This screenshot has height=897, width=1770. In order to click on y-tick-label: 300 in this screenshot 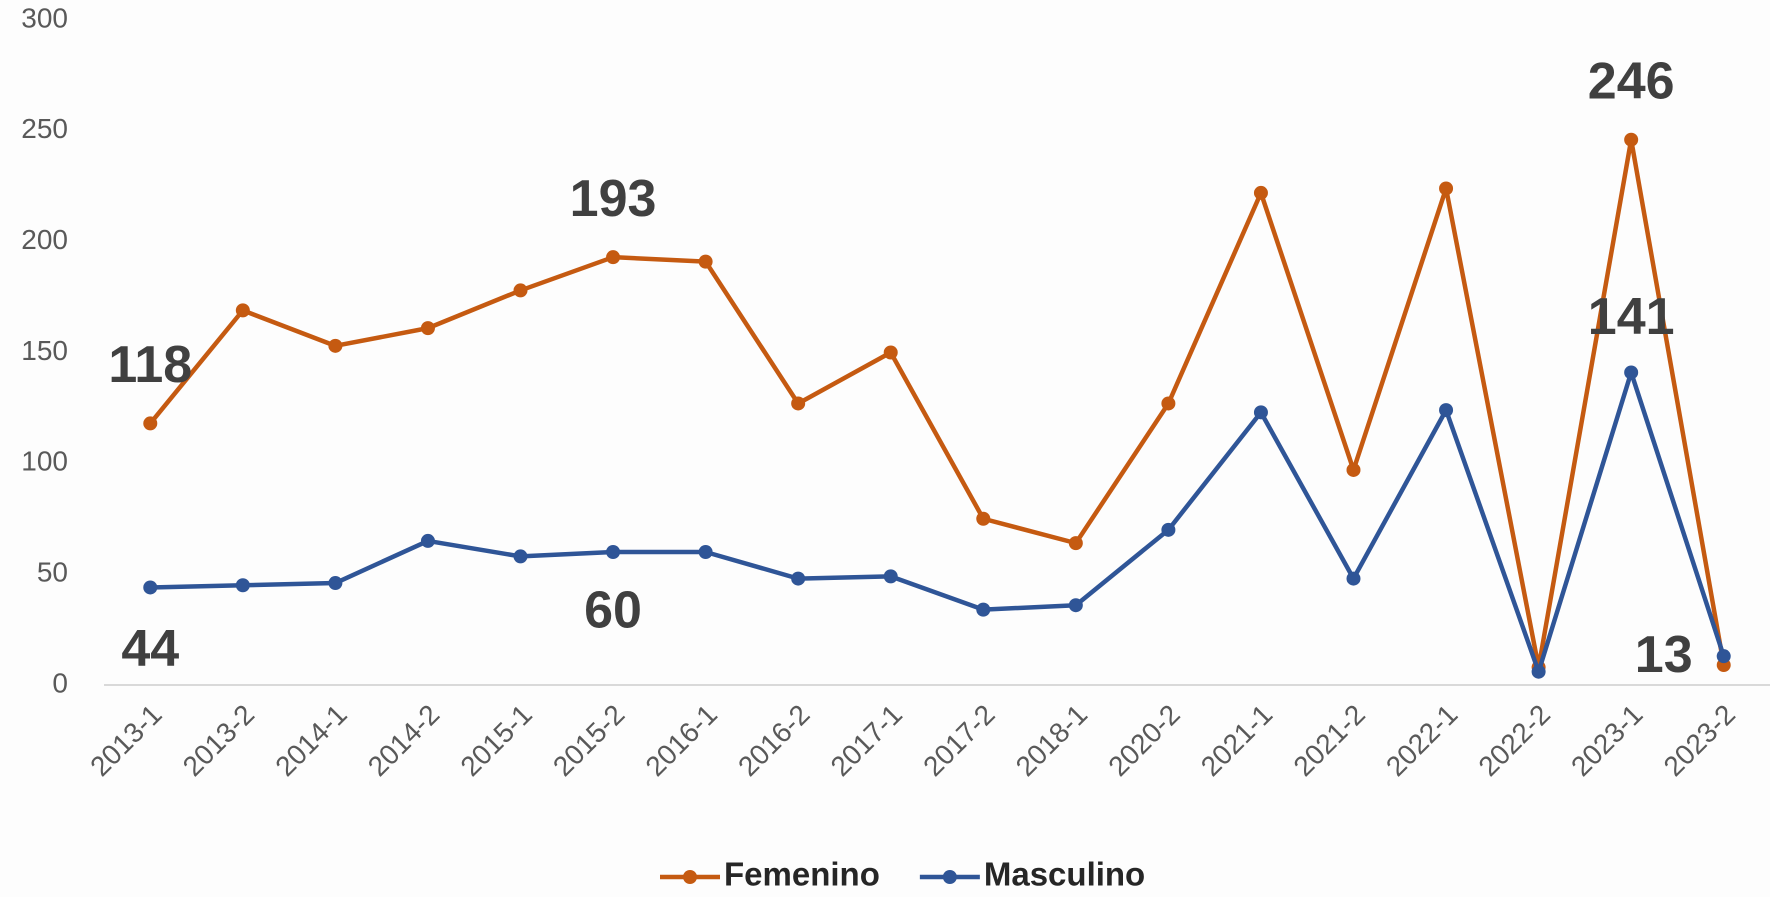, I will do `click(44, 17)`.